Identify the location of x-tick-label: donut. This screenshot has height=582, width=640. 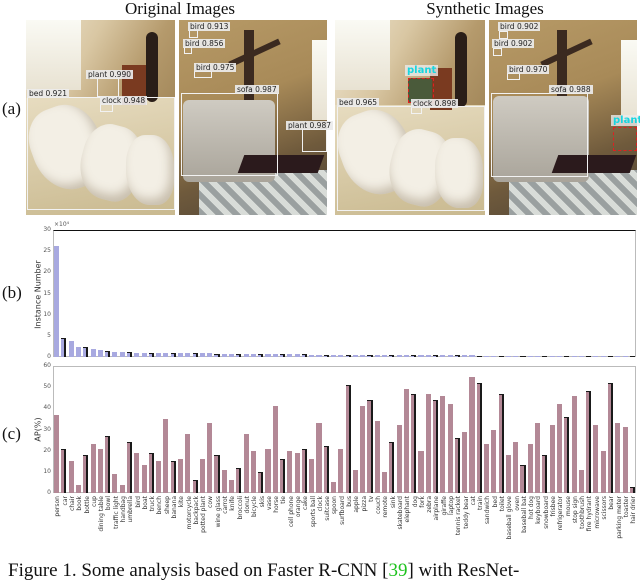
(247, 505).